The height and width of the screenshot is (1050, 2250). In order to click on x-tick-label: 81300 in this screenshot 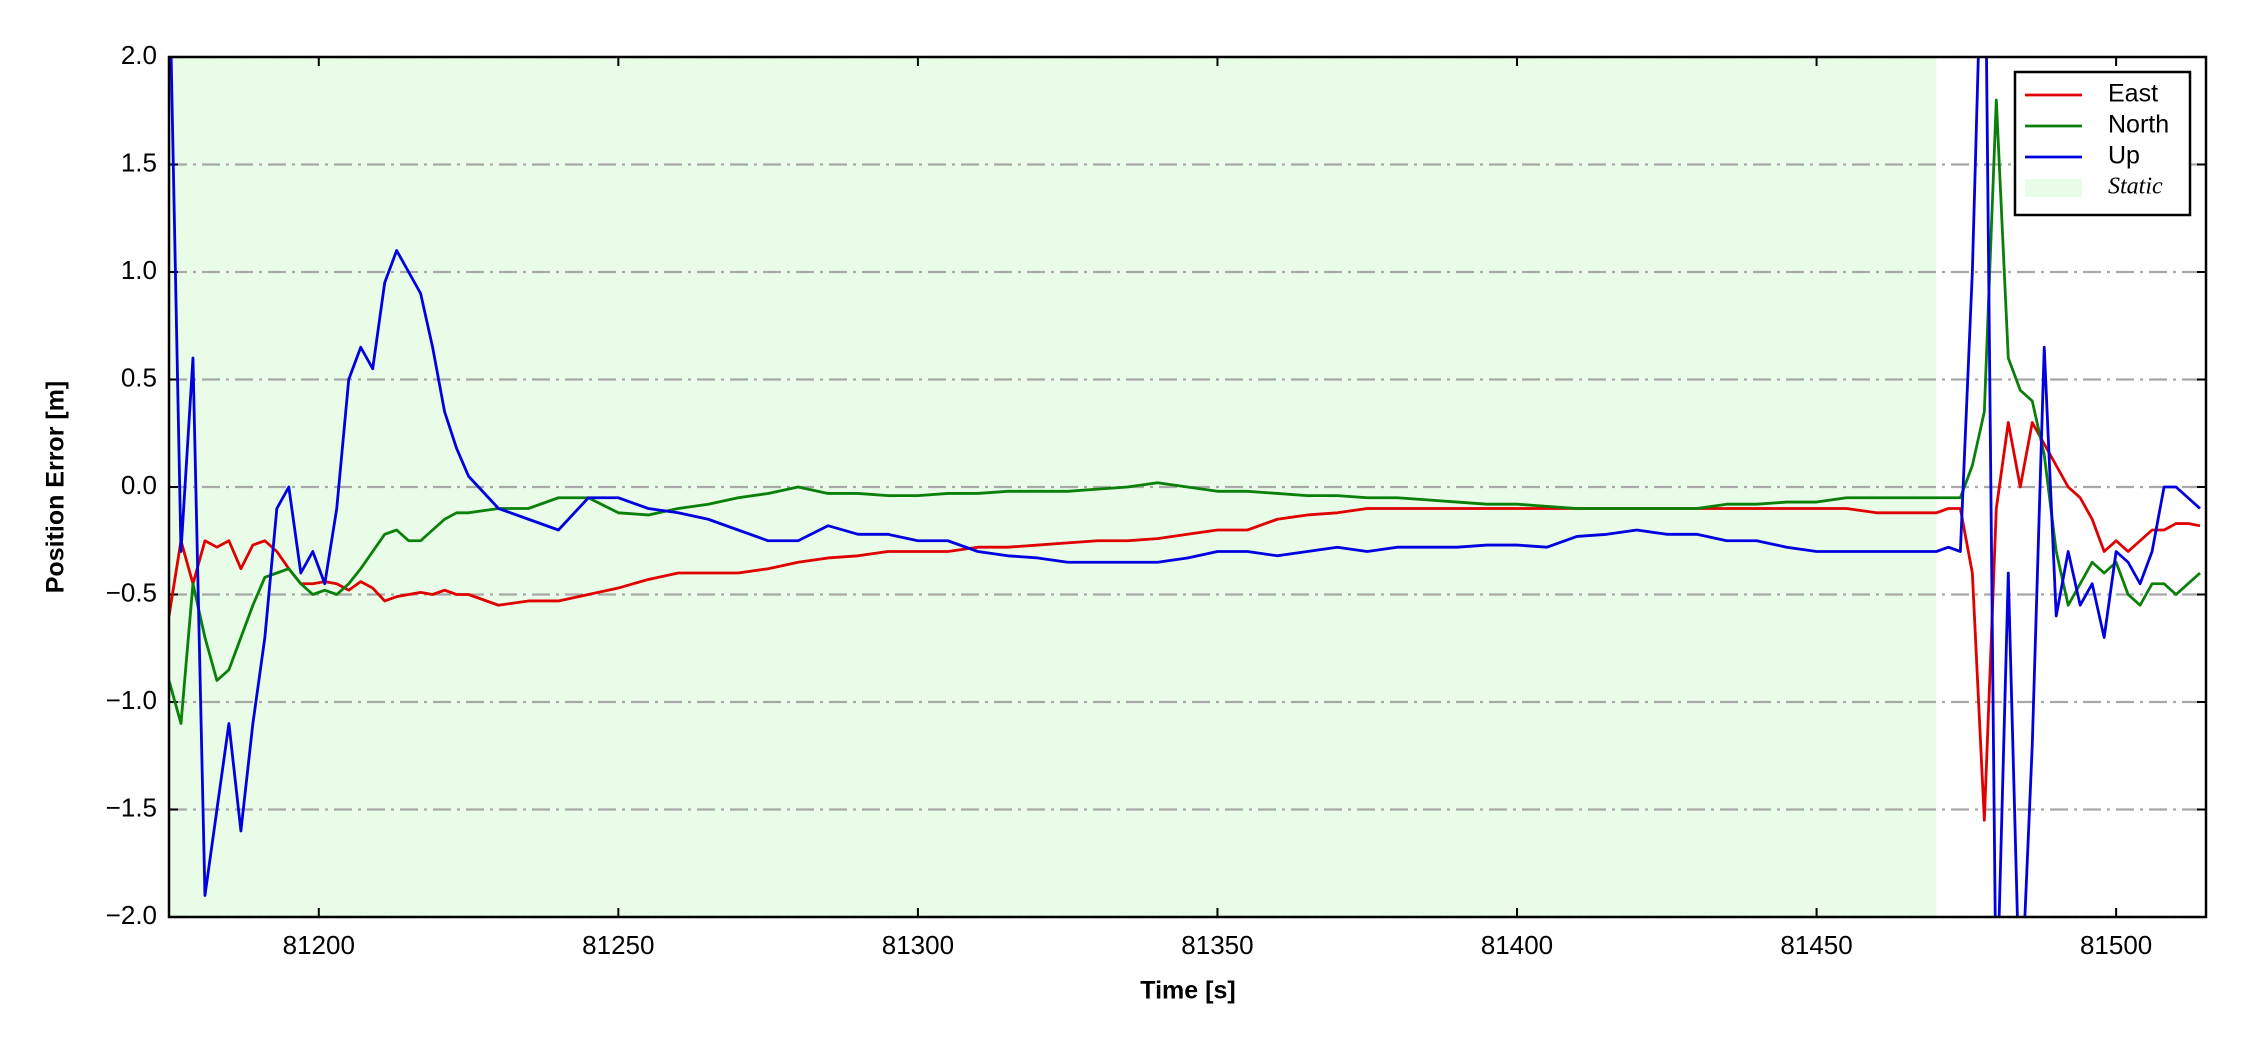, I will do `click(918, 945)`.